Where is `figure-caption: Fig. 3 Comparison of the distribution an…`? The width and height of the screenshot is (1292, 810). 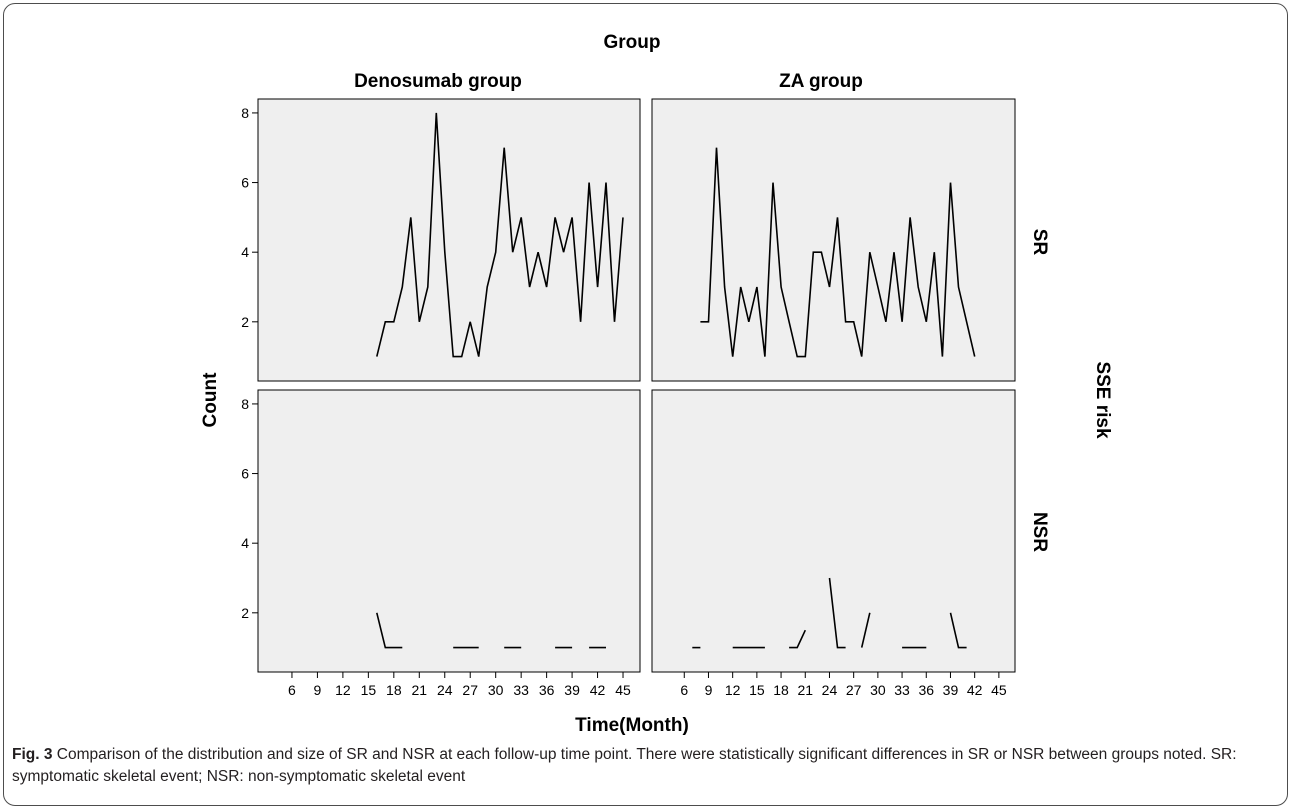 figure-caption: Fig. 3 Comparison of the distribution an… is located at coordinates (647, 766).